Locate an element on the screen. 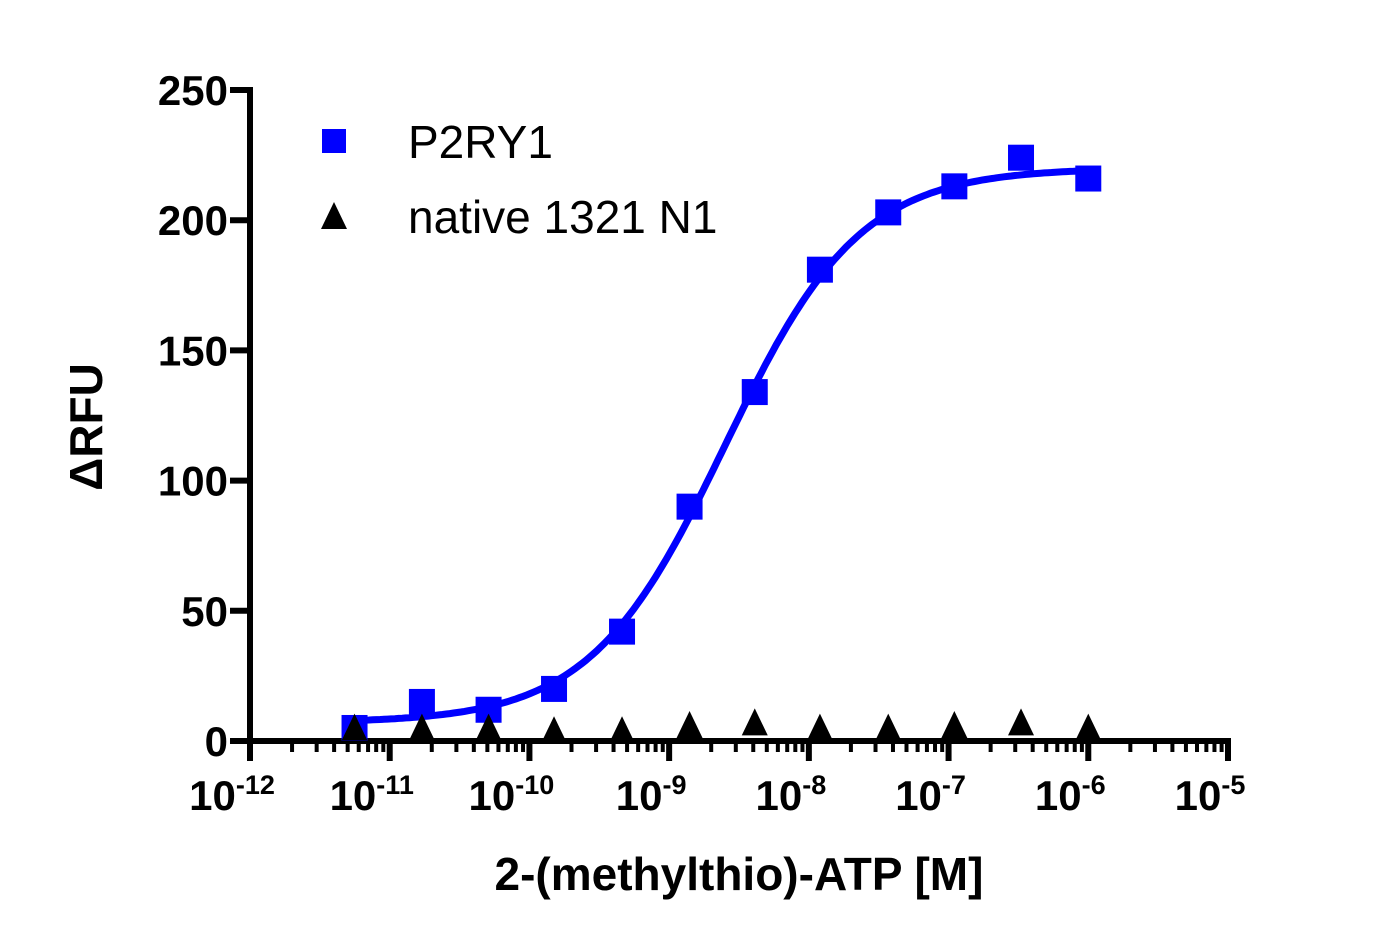  legend-label-p2ry1: P2RY1 is located at coordinates (480, 142).